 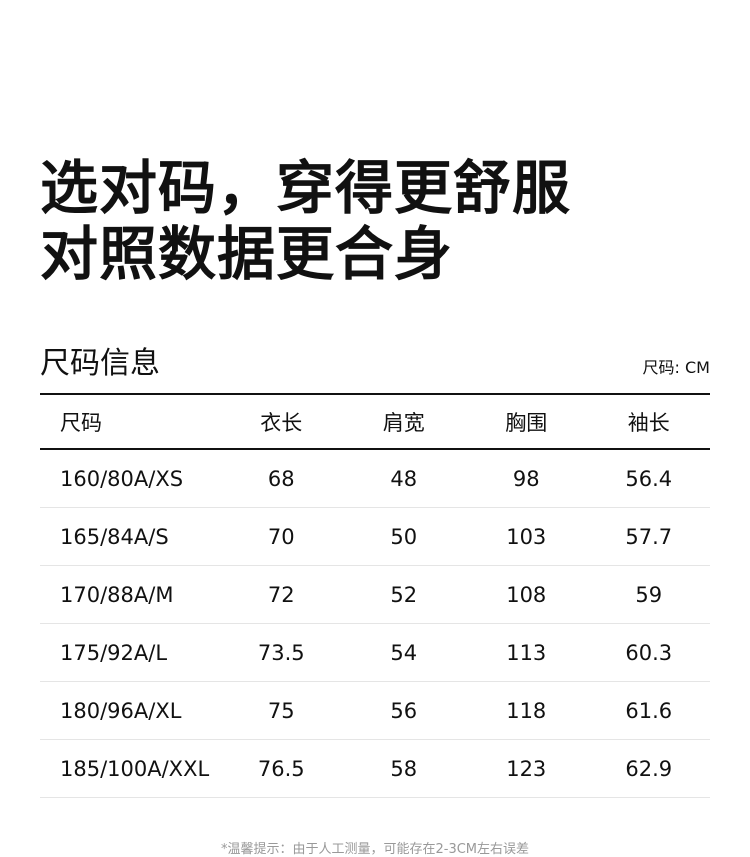 What do you see at coordinates (526, 594) in the screenshot?
I see `table-cell: 108` at bounding box center [526, 594].